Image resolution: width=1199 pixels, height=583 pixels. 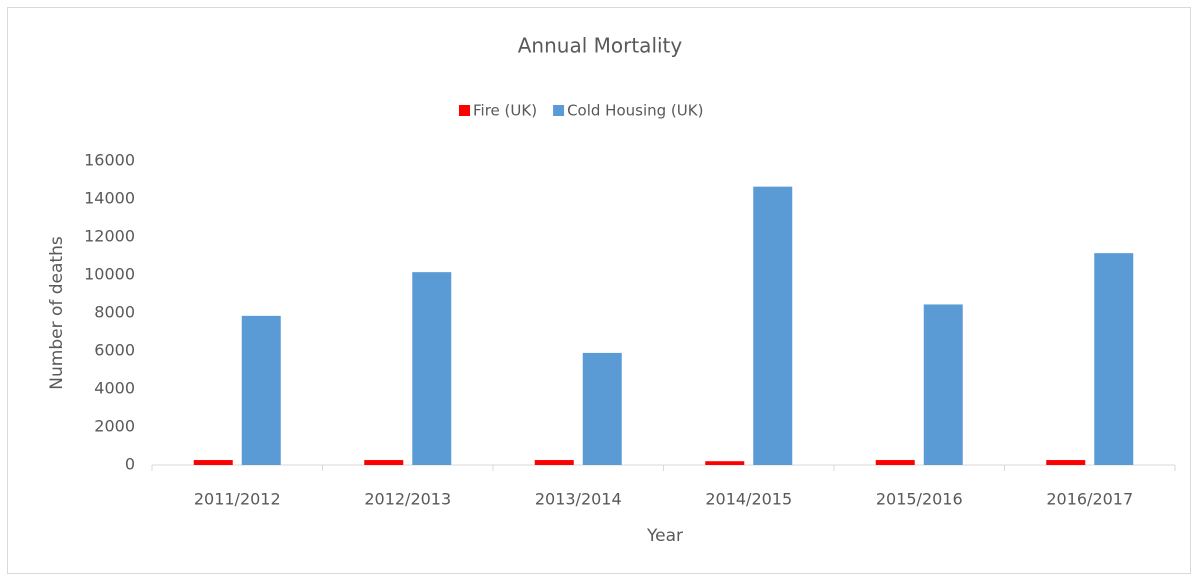 I want to click on x-tick-label: 2015/2016, so click(x=919, y=499).